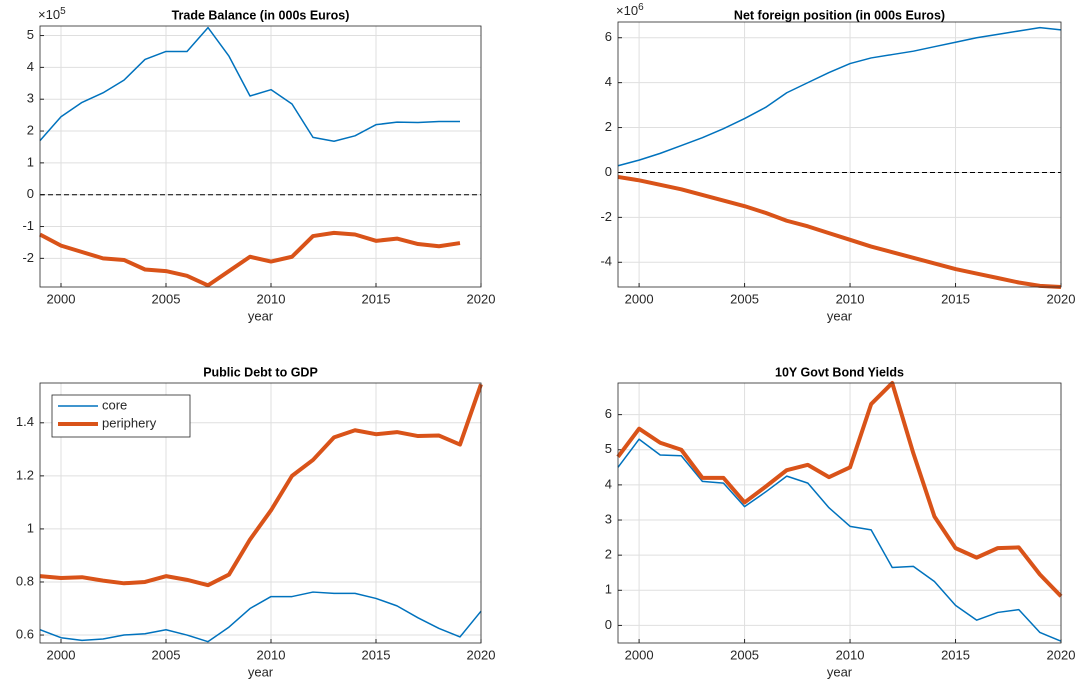 The width and height of the screenshot is (1080, 696). What do you see at coordinates (63, 11) in the screenshot?
I see `y-scale-exponent: 5` at bounding box center [63, 11].